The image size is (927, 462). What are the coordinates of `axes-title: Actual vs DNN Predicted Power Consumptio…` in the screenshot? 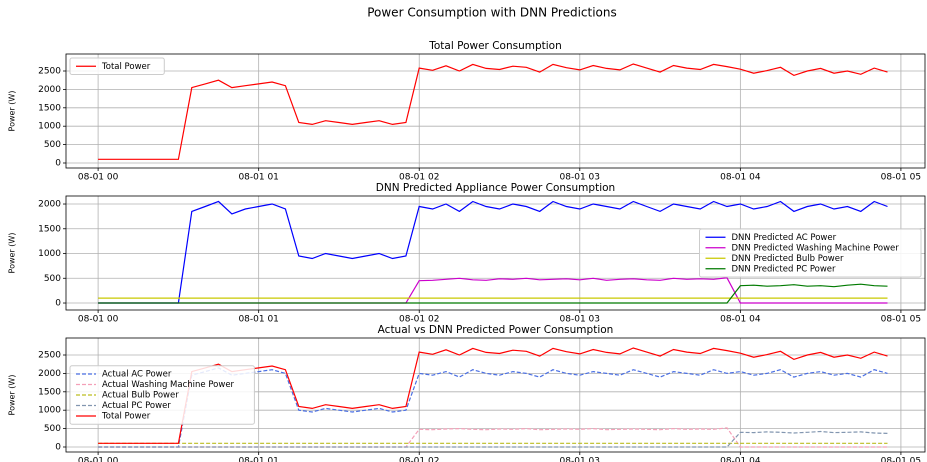 It's located at (496, 330).